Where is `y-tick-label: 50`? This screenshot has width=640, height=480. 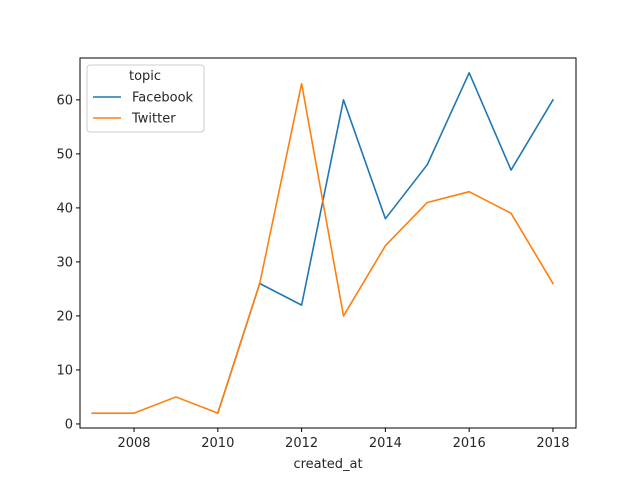 y-tick-label: 50 is located at coordinates (64, 154).